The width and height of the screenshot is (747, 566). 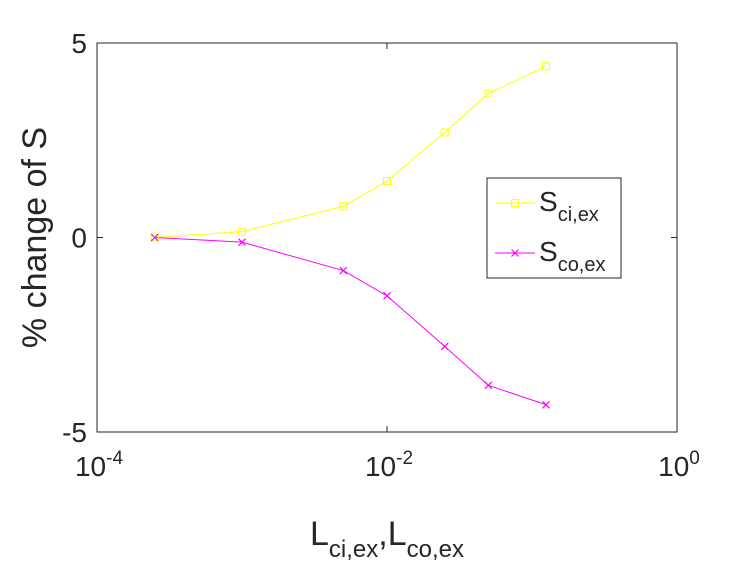 I want to click on x-tick-exponent: -4, so click(x=114, y=458).